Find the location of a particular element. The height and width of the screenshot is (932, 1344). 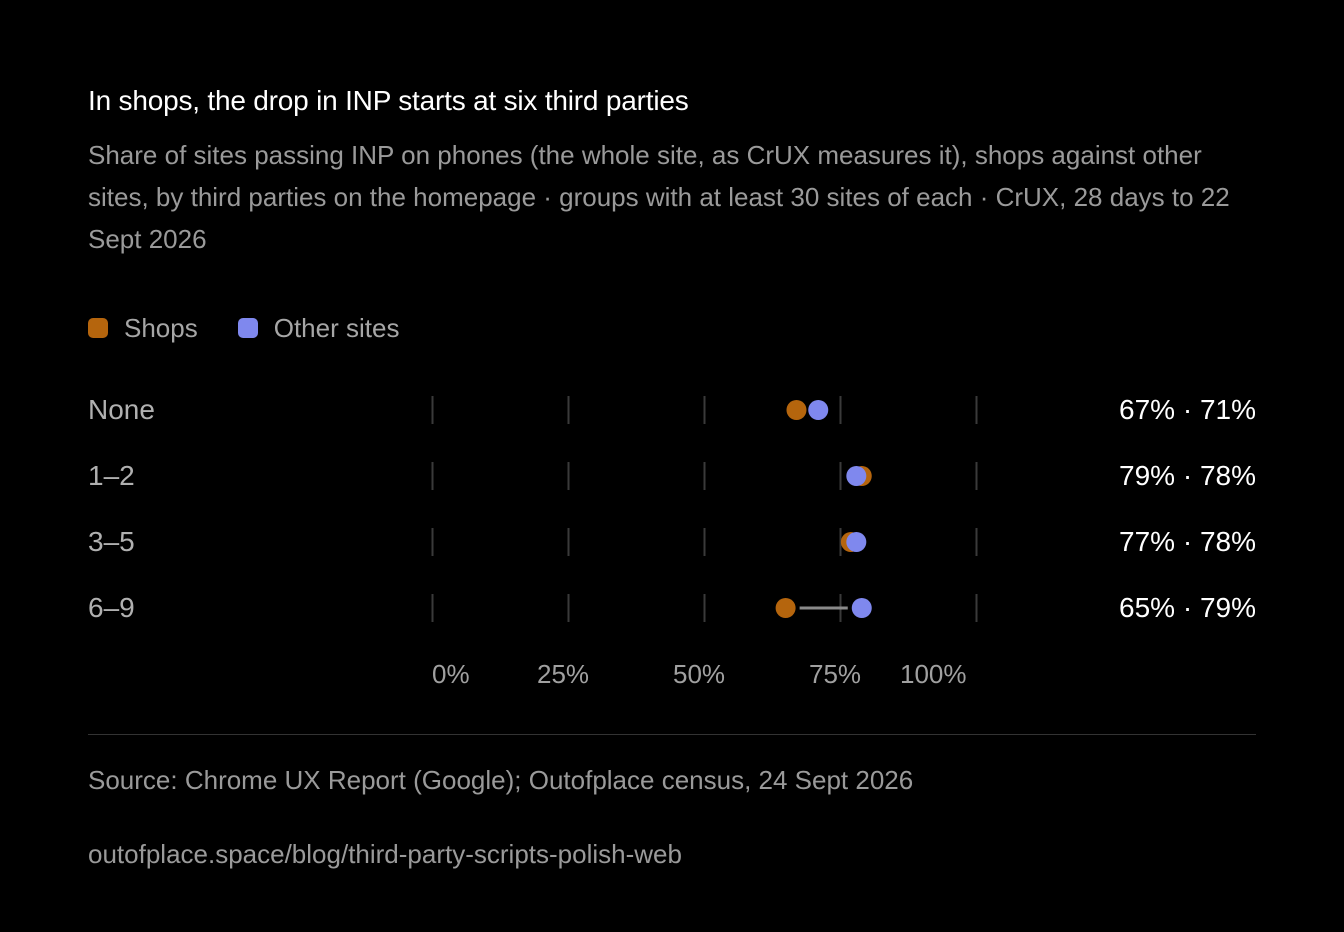

row-label-3-5: 3–5 is located at coordinates (111, 541).